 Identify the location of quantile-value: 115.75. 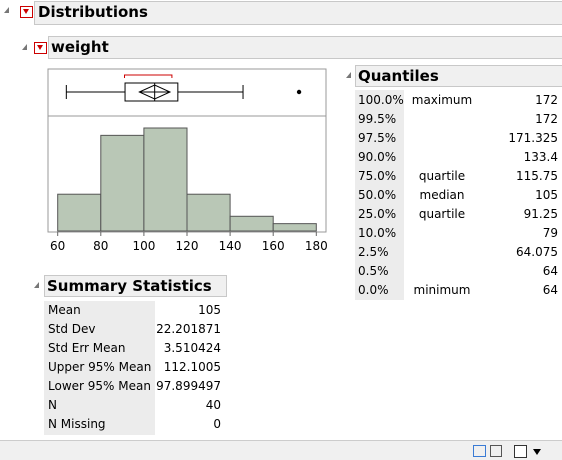
(537, 176).